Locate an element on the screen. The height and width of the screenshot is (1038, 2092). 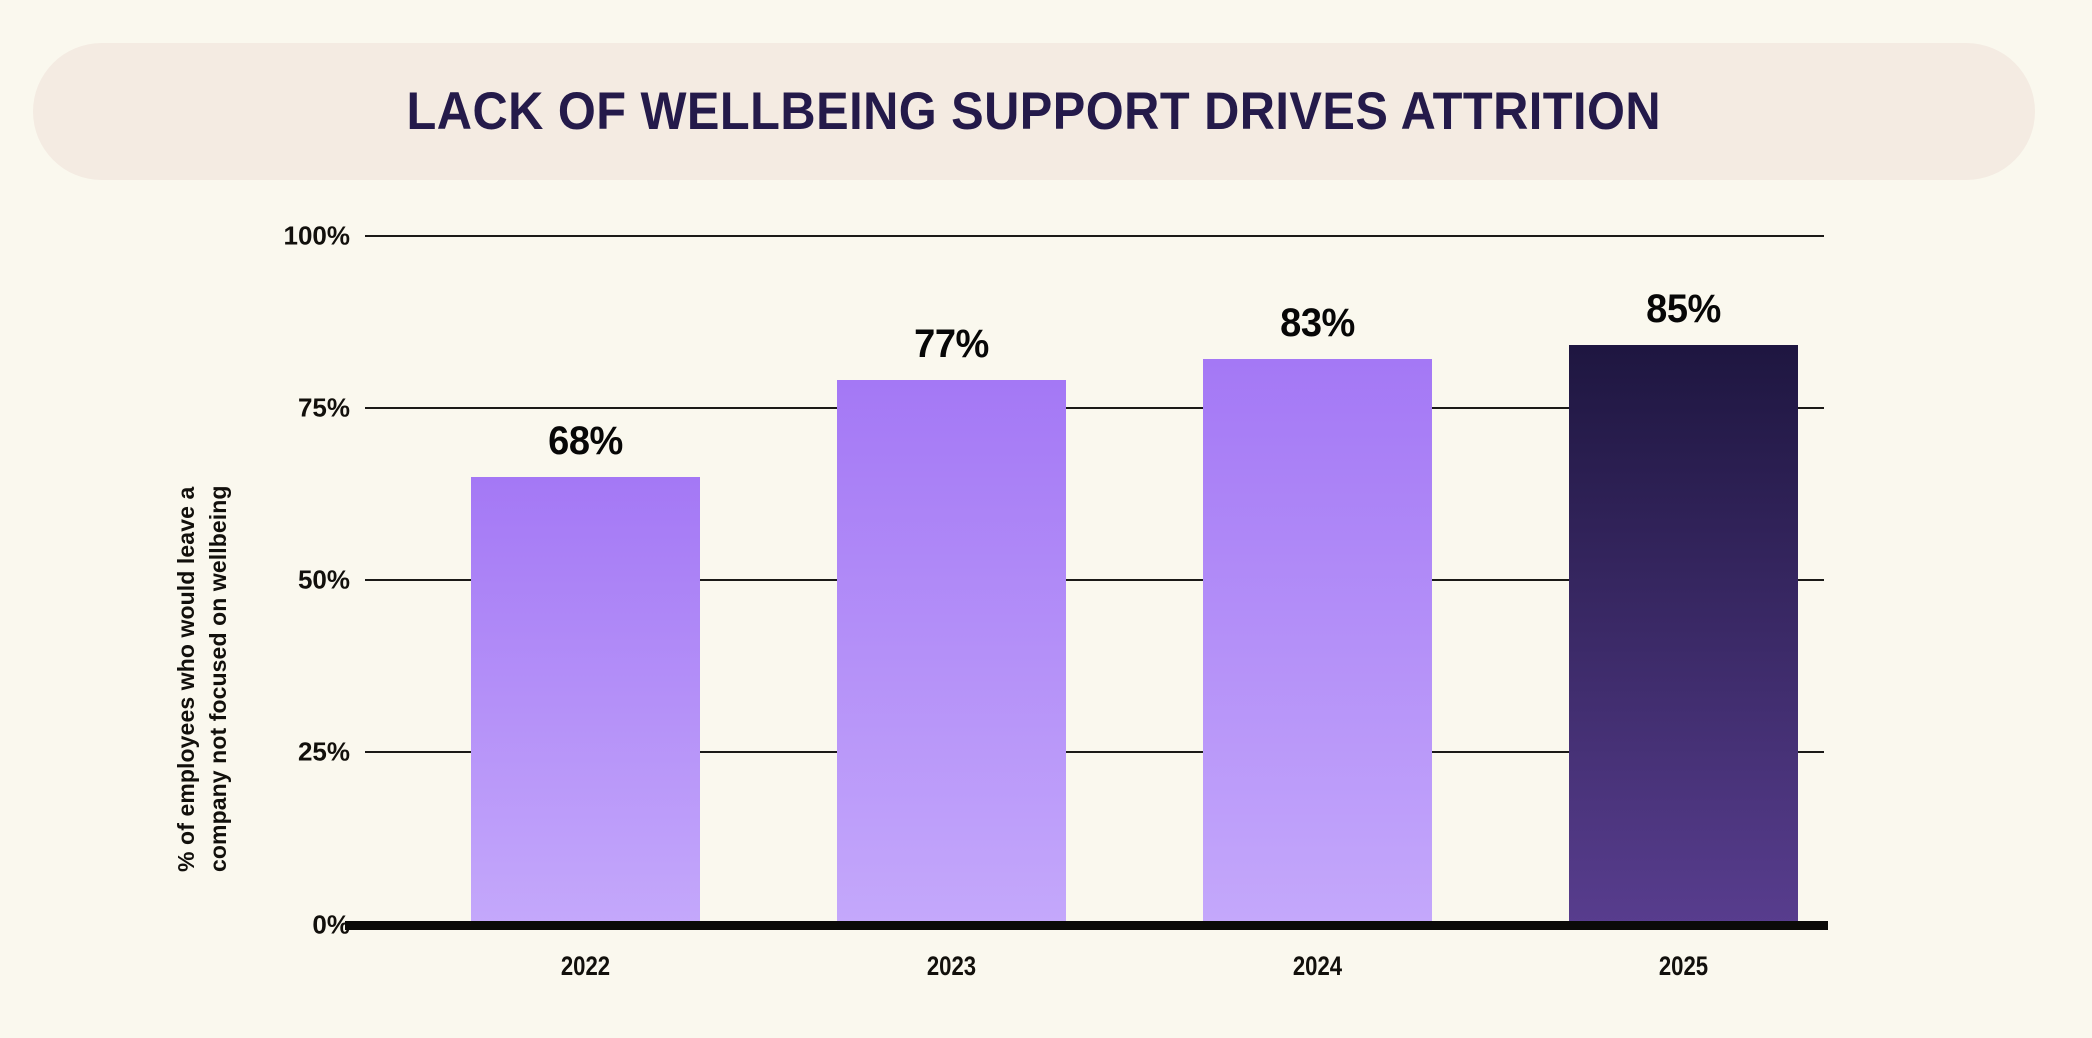
y-tick-label-50: 50% is located at coordinates (323, 579).